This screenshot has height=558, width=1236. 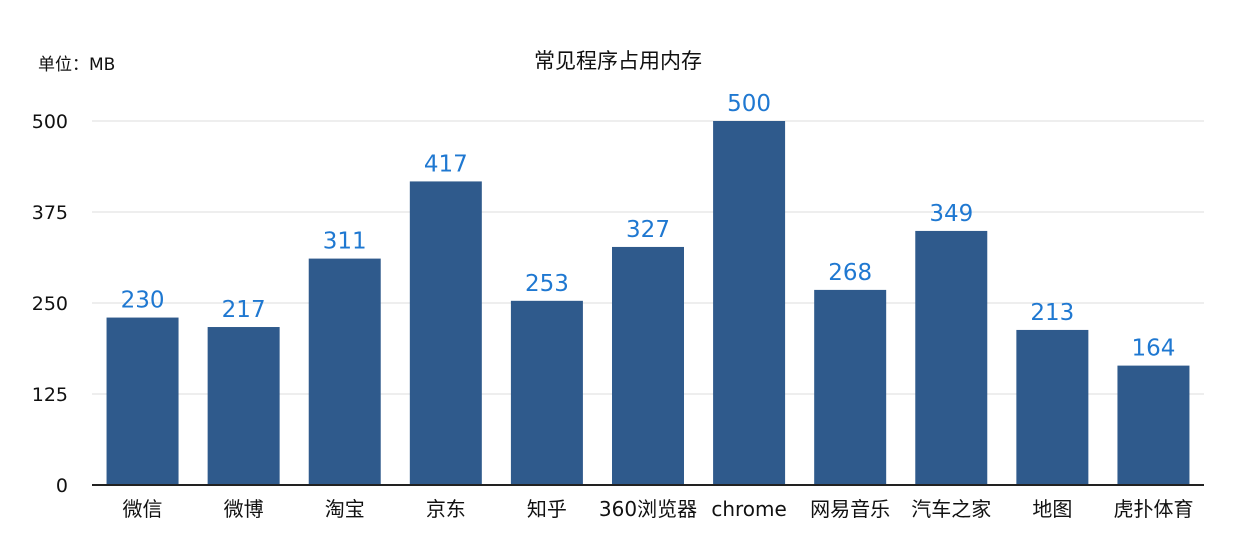 I want to click on data-label: 311, so click(x=345, y=242).